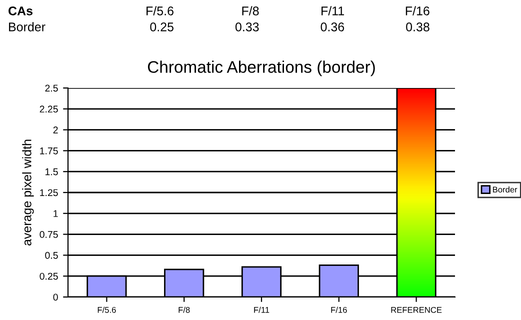 Image resolution: width=521 pixels, height=320 pixels. I want to click on category-label: F/11, so click(333, 11).